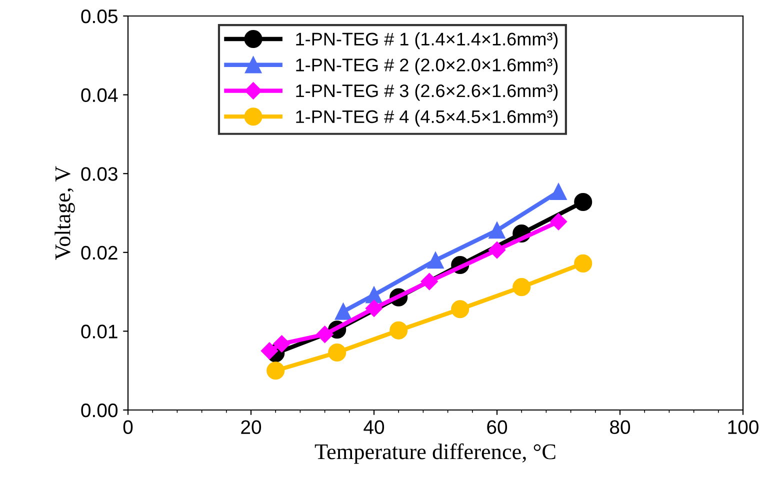 Image resolution: width=767 pixels, height=497 pixels. What do you see at coordinates (435, 453) in the screenshot?
I see `x-axis-title: Temperature difference, °C` at bounding box center [435, 453].